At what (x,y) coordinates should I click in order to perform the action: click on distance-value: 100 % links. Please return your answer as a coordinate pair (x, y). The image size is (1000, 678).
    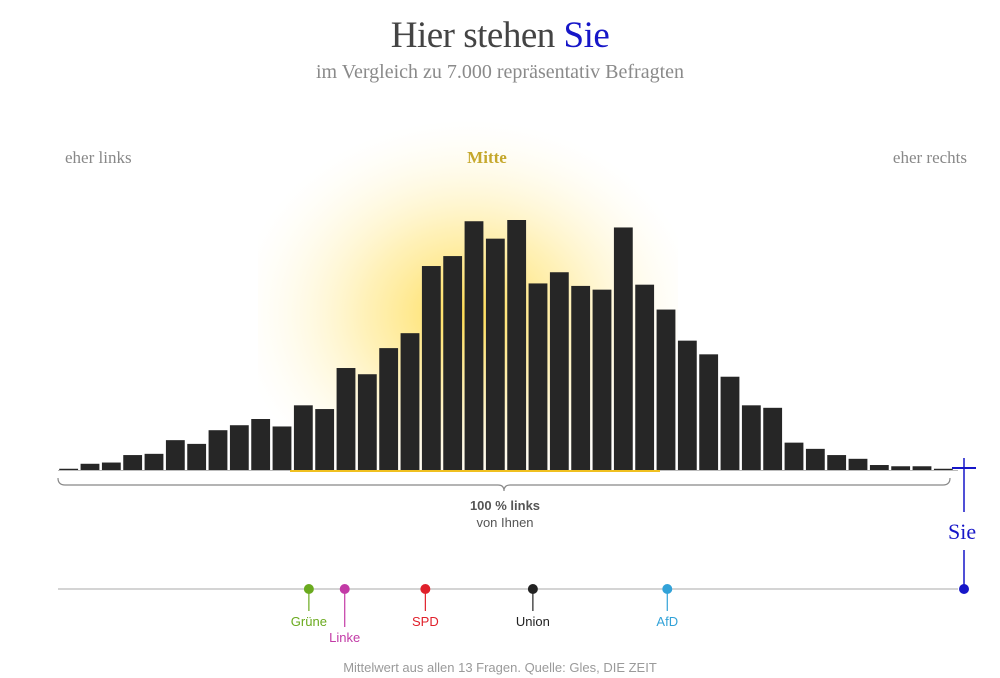
    Looking at the image, I should click on (505, 505).